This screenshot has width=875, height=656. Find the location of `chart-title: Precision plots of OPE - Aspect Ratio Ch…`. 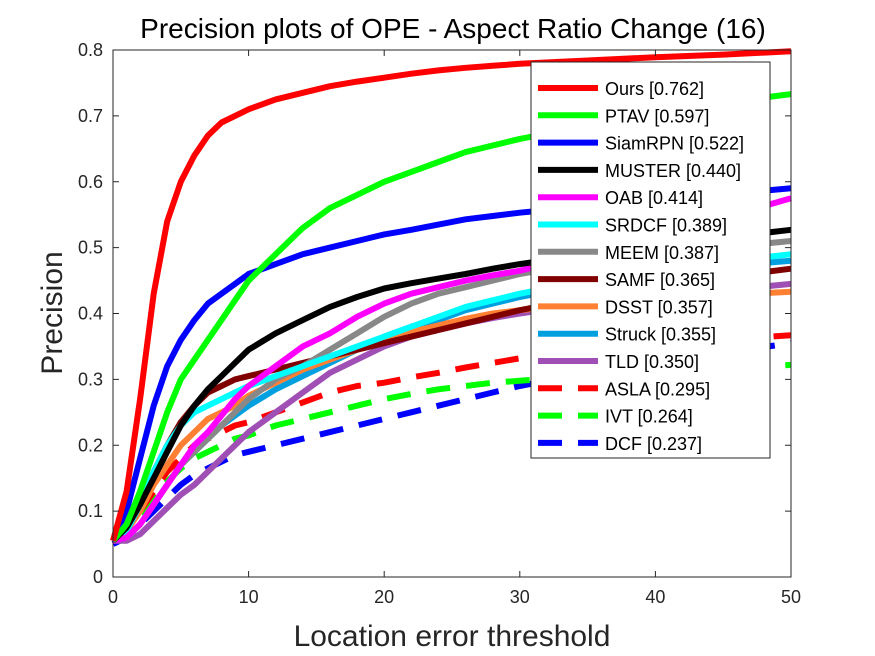

chart-title: Precision plots of OPE - Aspect Ratio Ch… is located at coordinates (453, 28).